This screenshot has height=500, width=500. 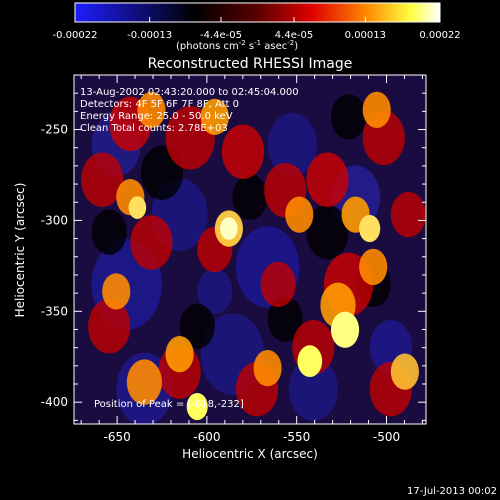 I want to click on colorbar-tick-label: 0.00013, so click(x=365, y=35).